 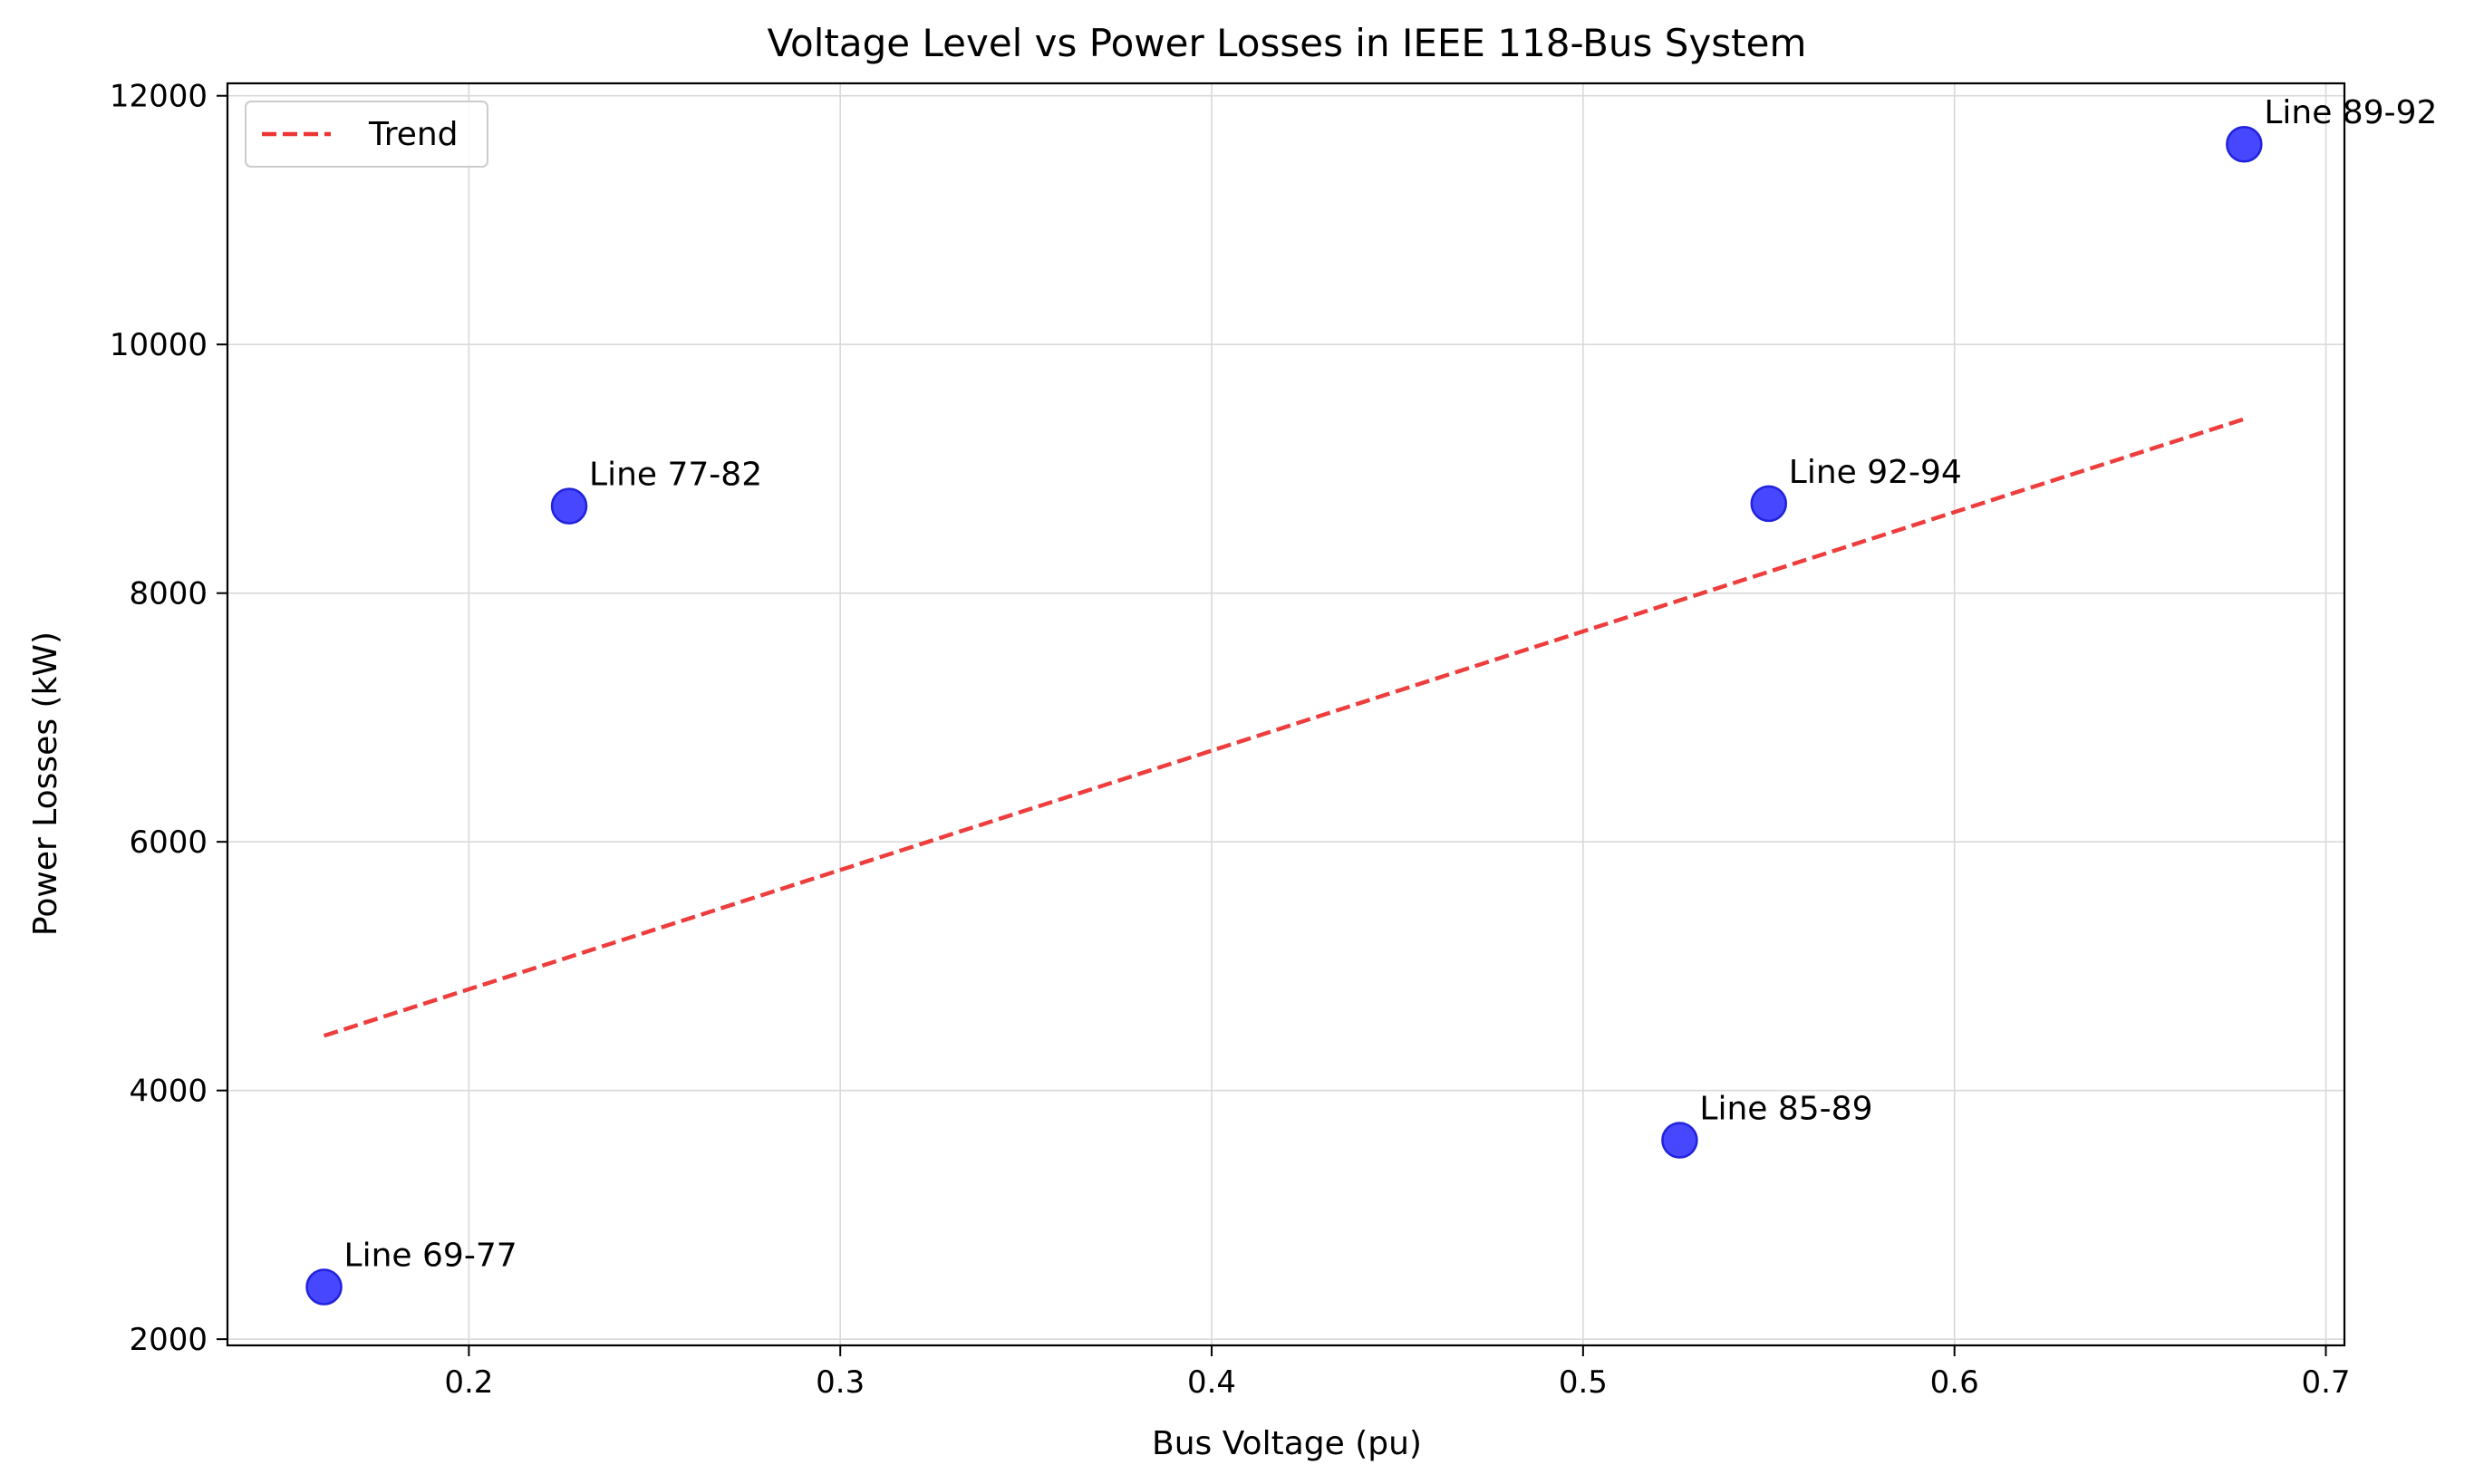 I want to click on x-tick-label: 0.6, so click(x=1955, y=1382).